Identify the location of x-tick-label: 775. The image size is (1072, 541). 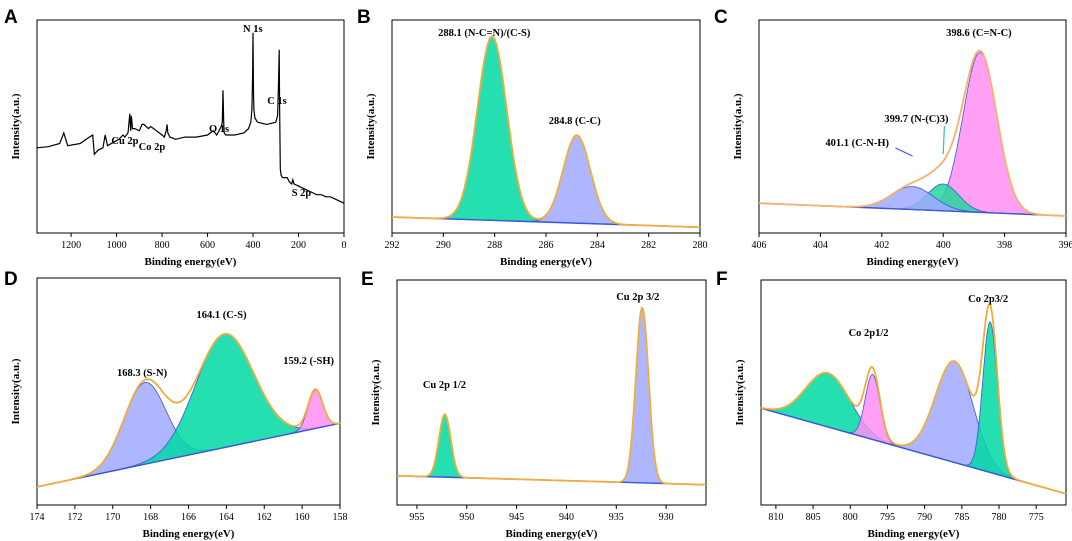
(1036, 517).